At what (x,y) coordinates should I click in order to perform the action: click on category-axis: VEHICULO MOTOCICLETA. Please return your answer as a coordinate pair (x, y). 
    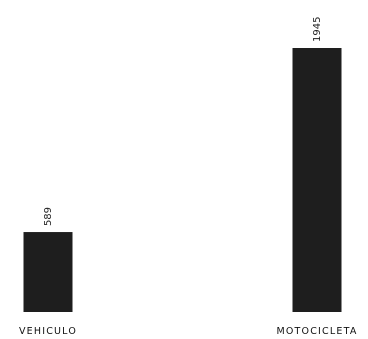
    Looking at the image, I should click on (188, 331).